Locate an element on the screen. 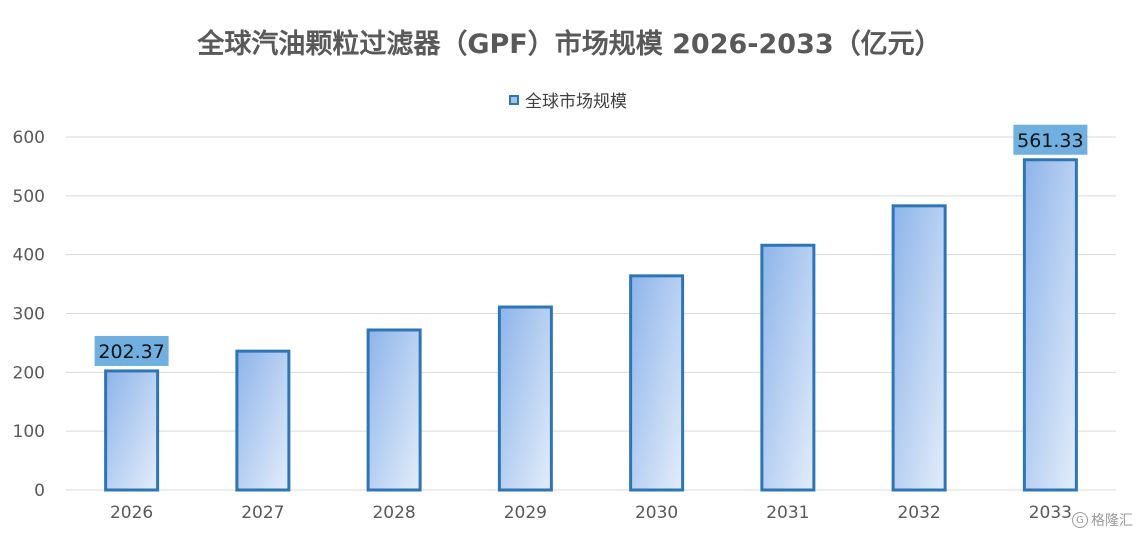 This screenshot has height=536, width=1139. legend-swatch is located at coordinates (514, 99).